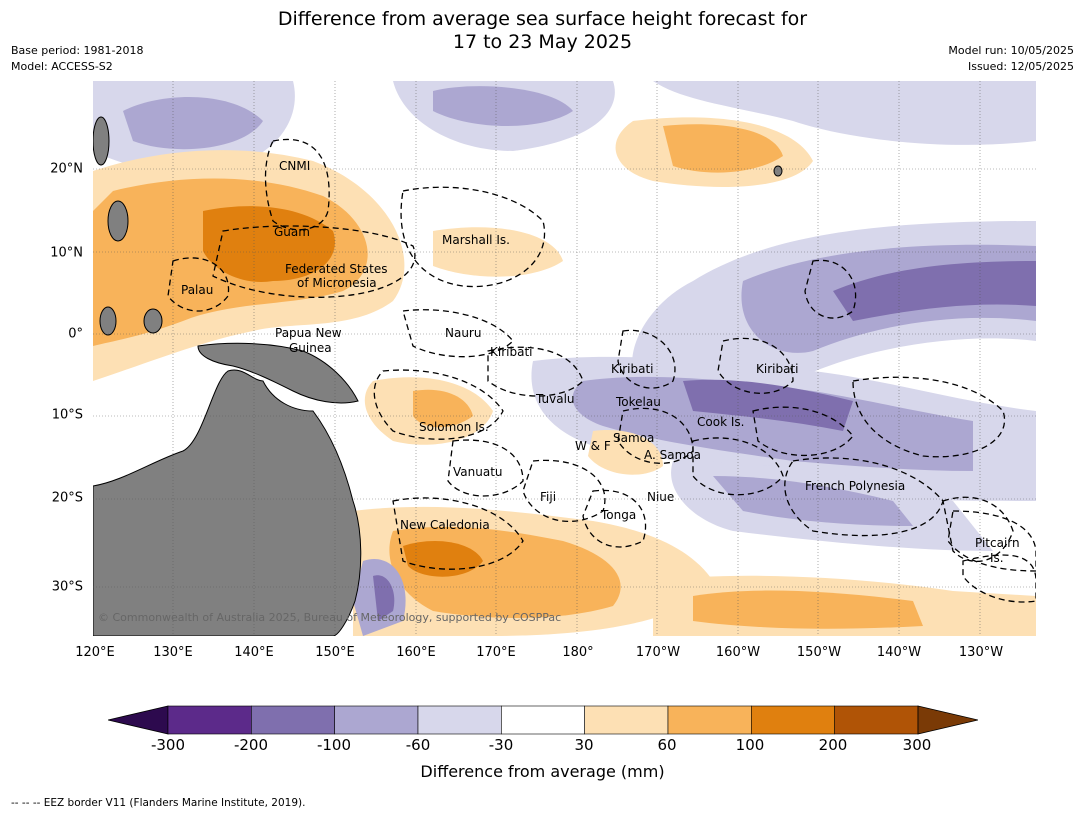 The width and height of the screenshot is (1085, 816). What do you see at coordinates (67, 587) in the screenshot?
I see `y-tick-5: 30°S` at bounding box center [67, 587].